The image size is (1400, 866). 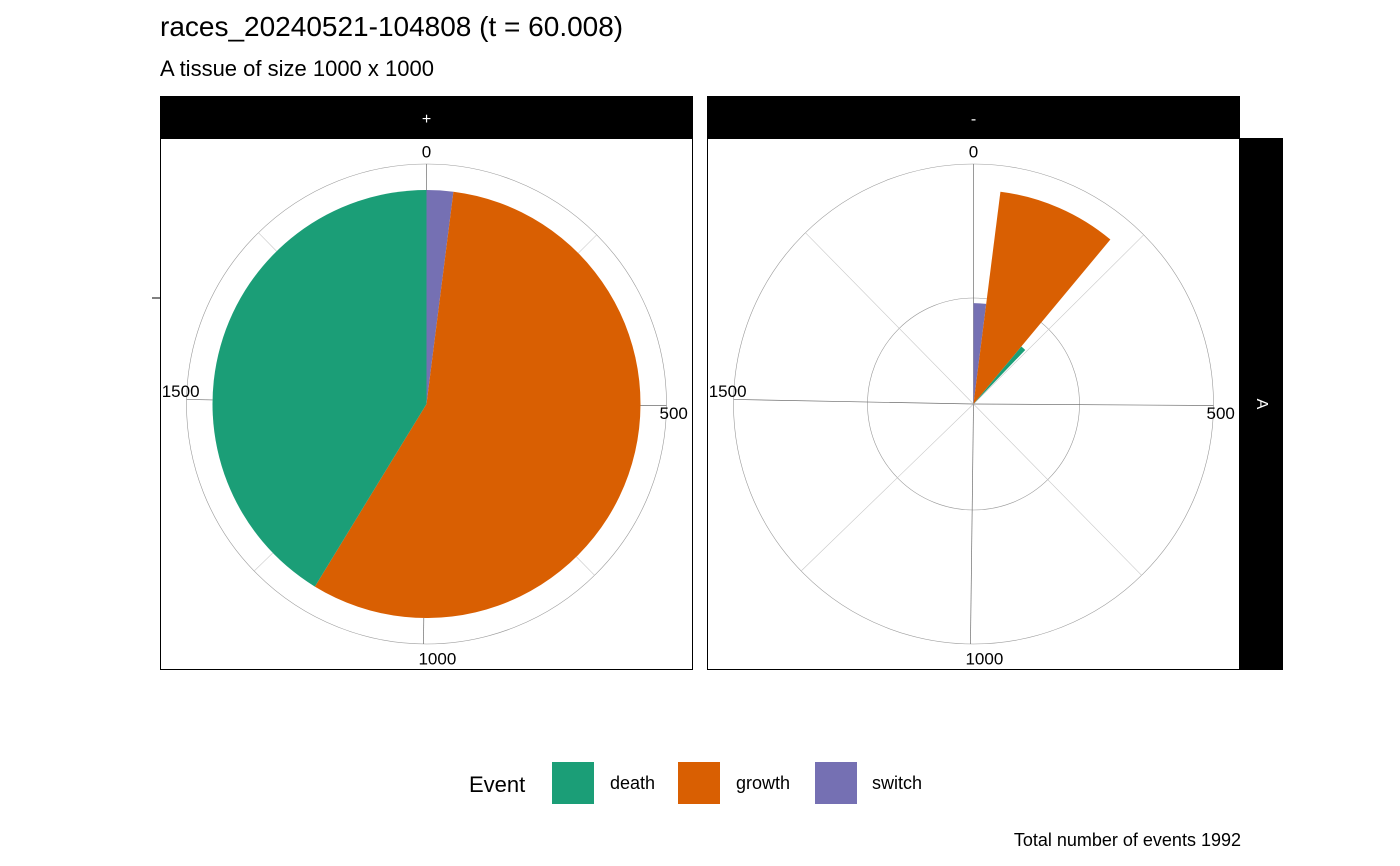 I want to click on legend-label-death: death, so click(x=632, y=783).